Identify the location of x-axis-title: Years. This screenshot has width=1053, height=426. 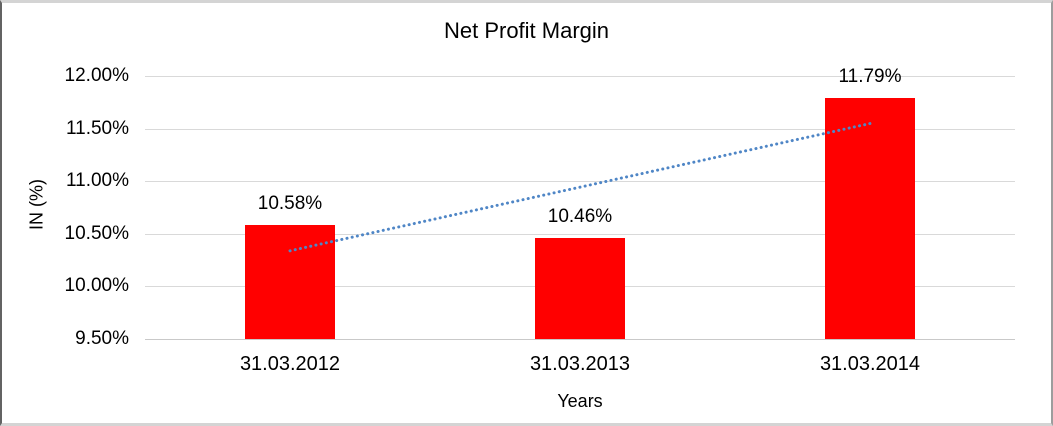
(580, 401).